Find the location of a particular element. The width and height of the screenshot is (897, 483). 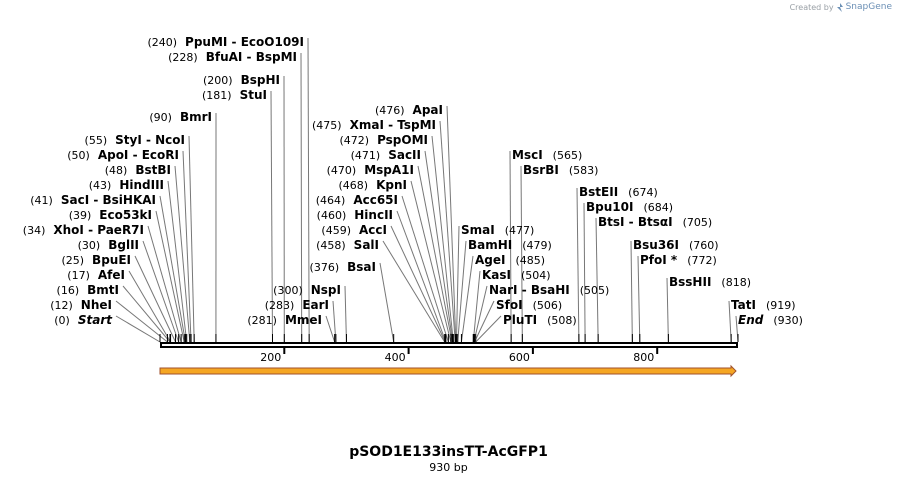

site-bstbi: BstBI (48) is located at coordinates (138, 170).